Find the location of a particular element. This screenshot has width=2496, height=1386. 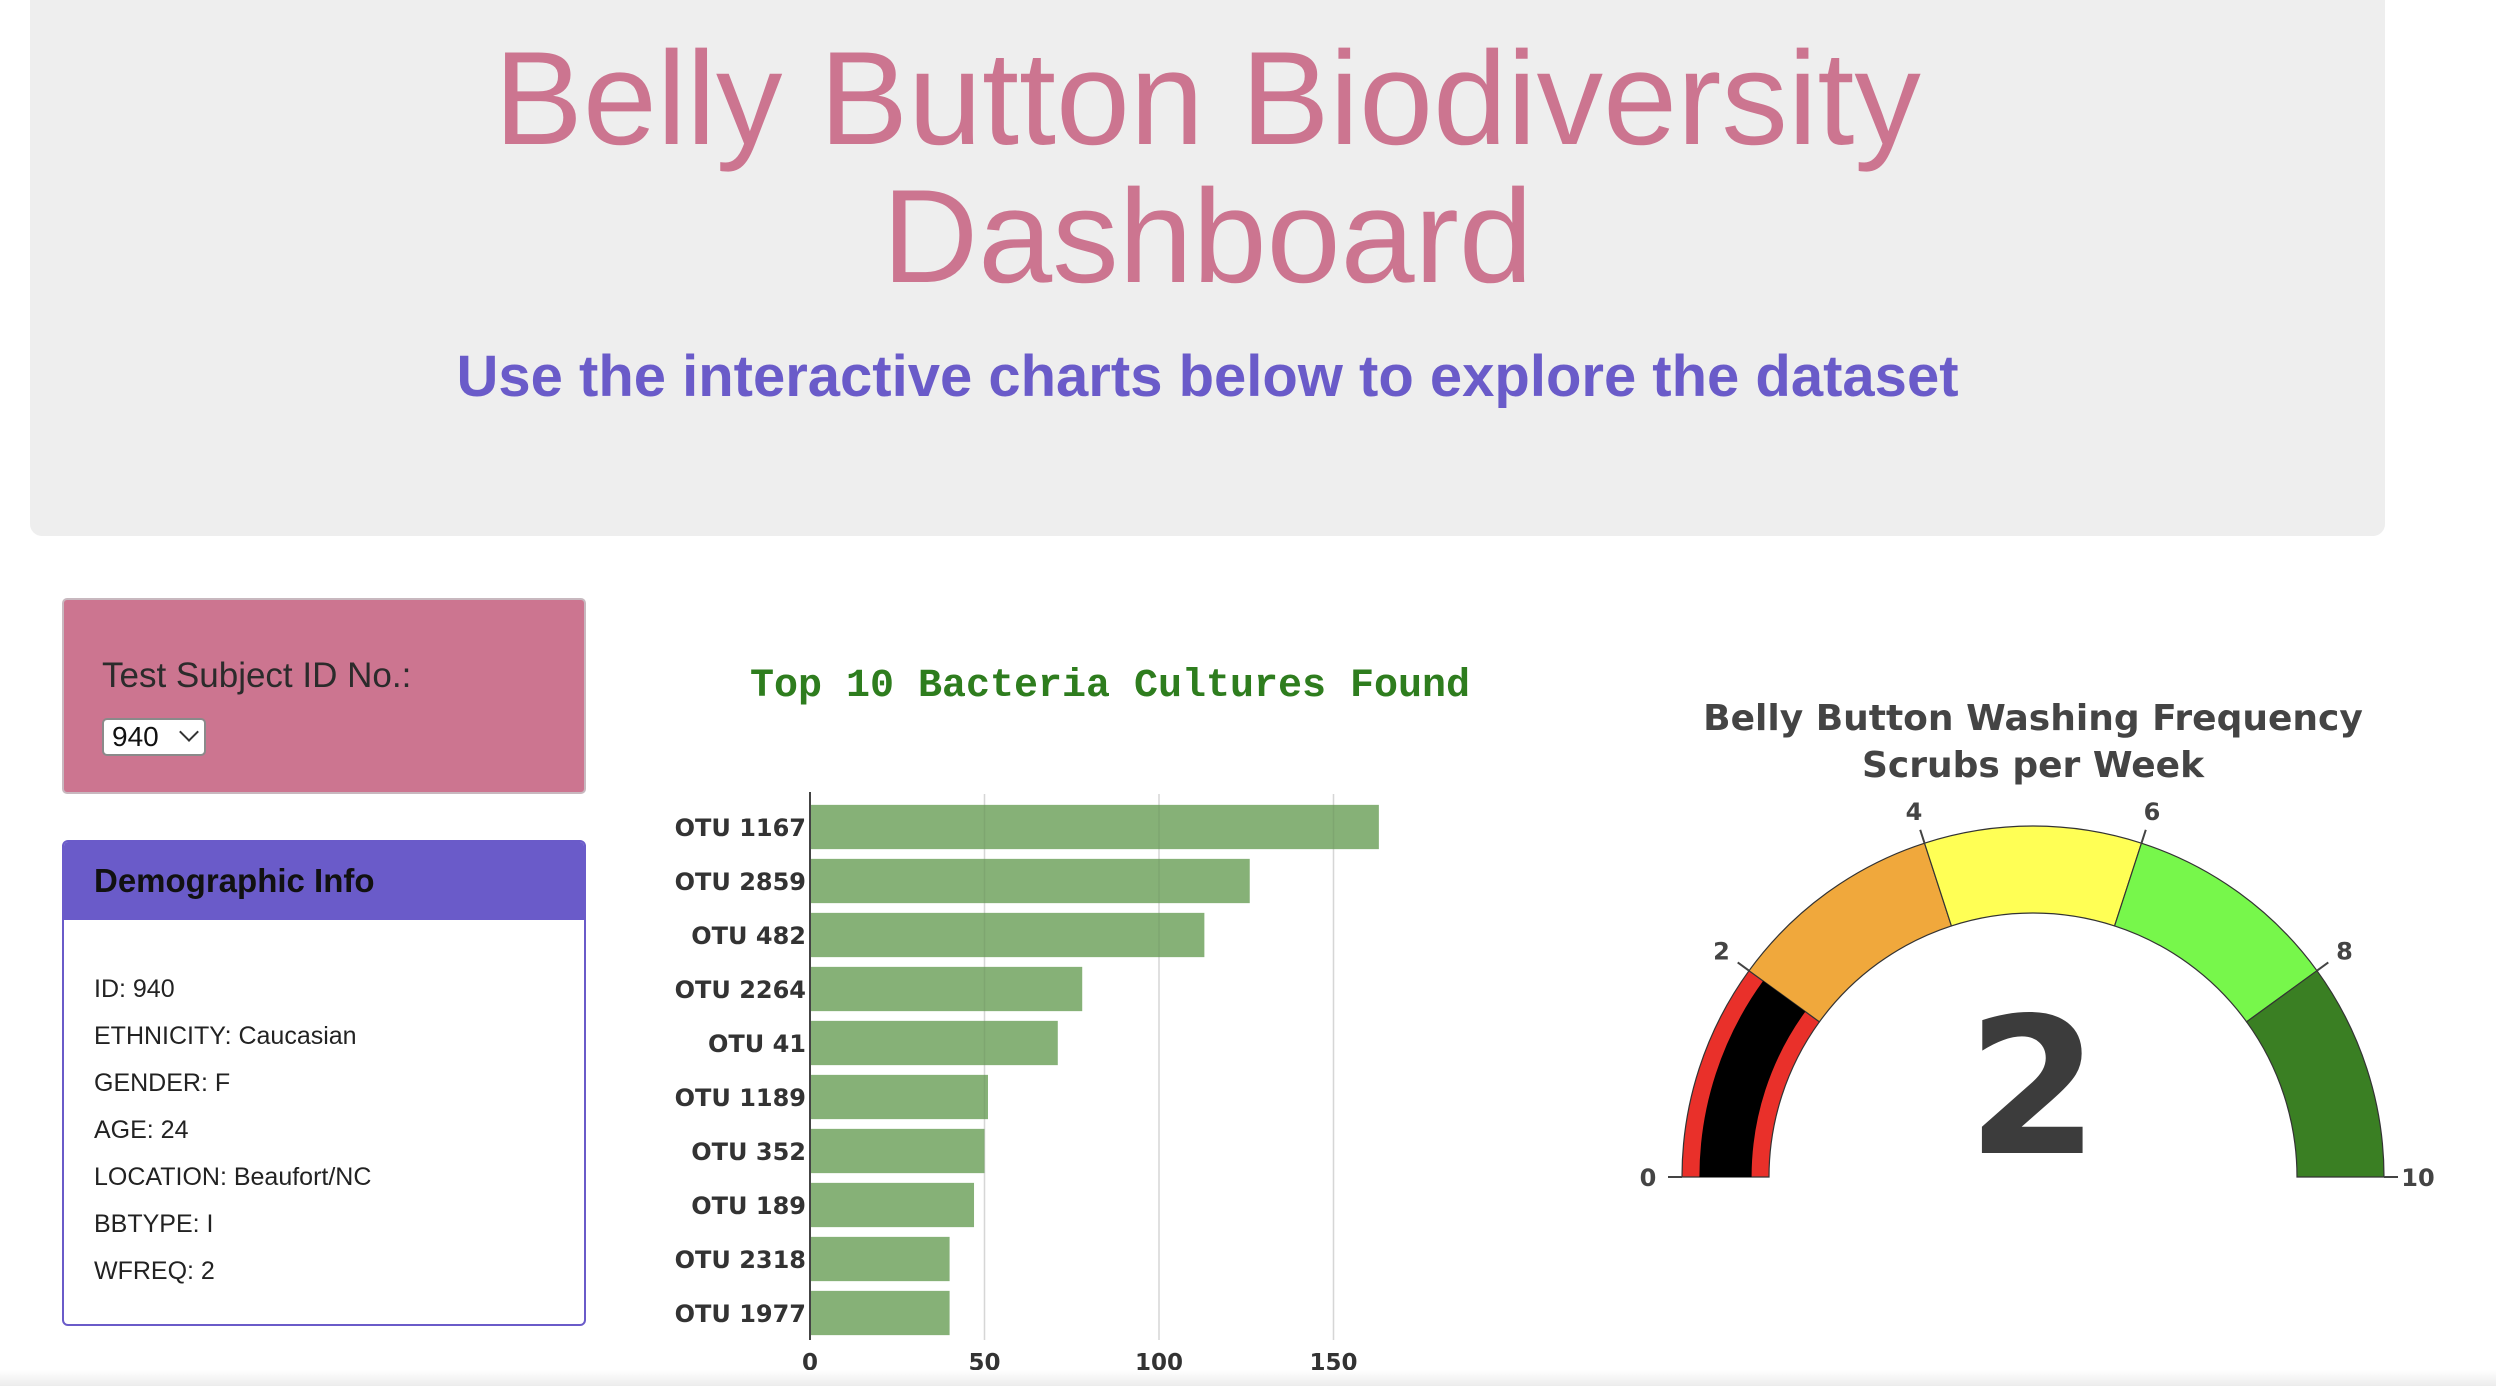

subject-selector-panel: Test Subject ID No.: 940 is located at coordinates (324, 696).